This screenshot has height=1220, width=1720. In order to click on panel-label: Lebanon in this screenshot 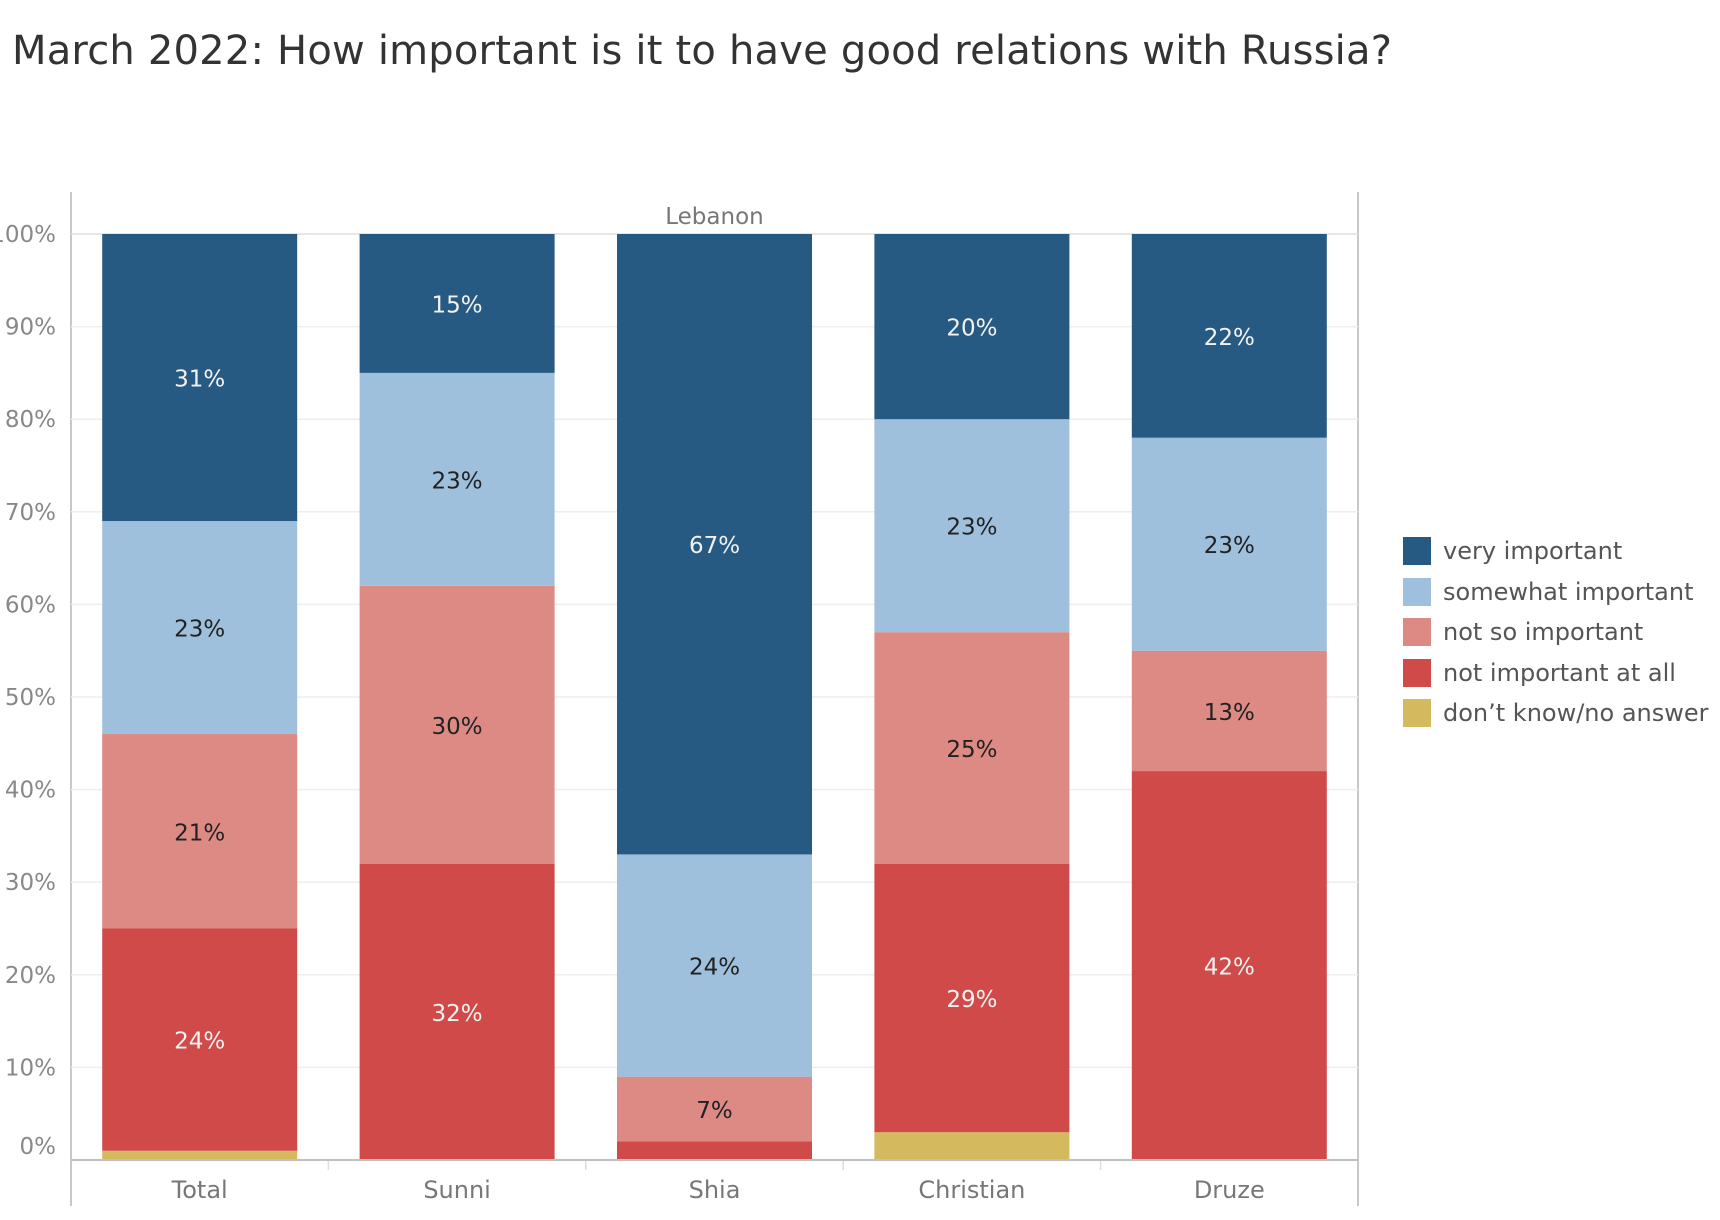, I will do `click(714, 217)`.